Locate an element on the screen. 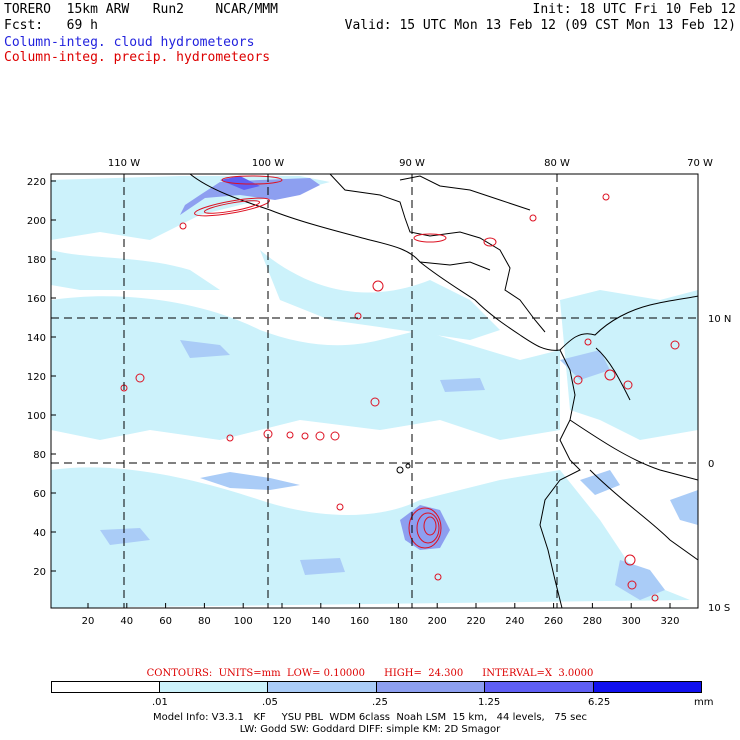 This screenshot has width=740, height=740. grid-label-x: 80 is located at coordinates (204, 621).